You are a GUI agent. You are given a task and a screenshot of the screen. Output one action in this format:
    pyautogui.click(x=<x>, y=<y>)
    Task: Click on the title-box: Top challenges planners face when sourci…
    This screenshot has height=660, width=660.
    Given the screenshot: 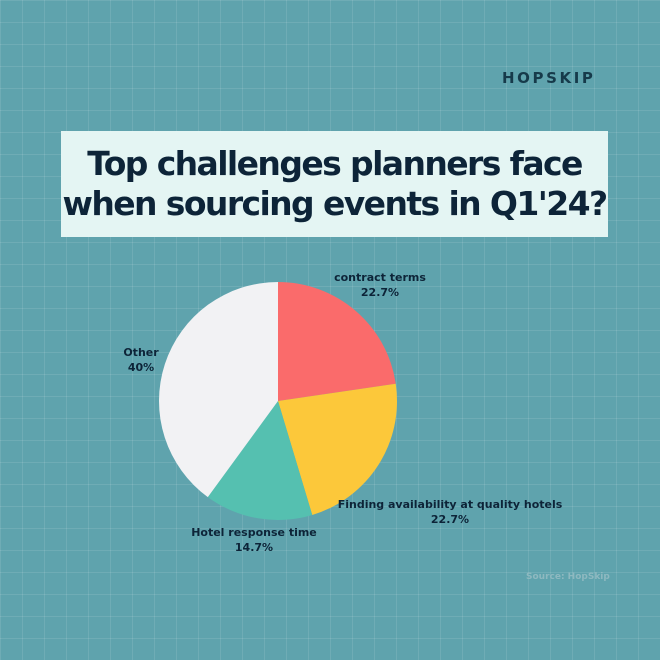 What is the action you would take?
    pyautogui.click(x=334, y=184)
    